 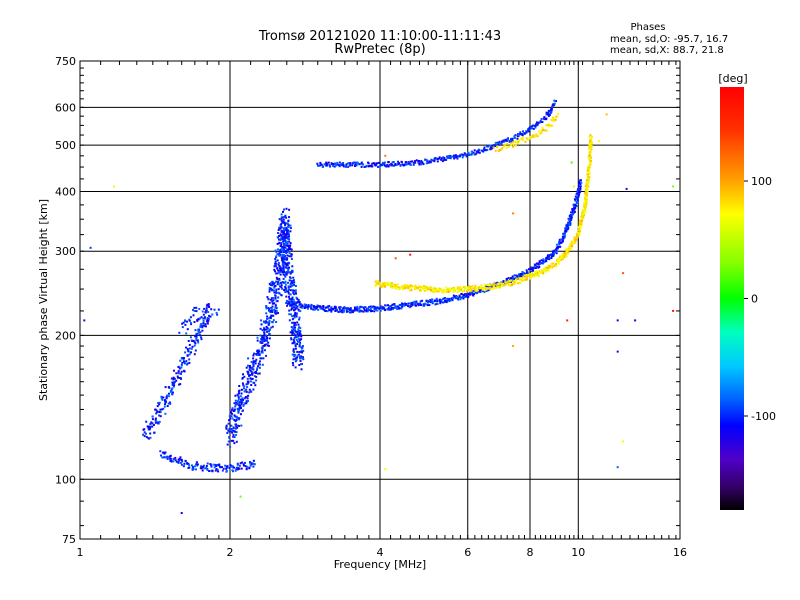 I want to click on stats-heading: Phases, so click(x=647, y=27).